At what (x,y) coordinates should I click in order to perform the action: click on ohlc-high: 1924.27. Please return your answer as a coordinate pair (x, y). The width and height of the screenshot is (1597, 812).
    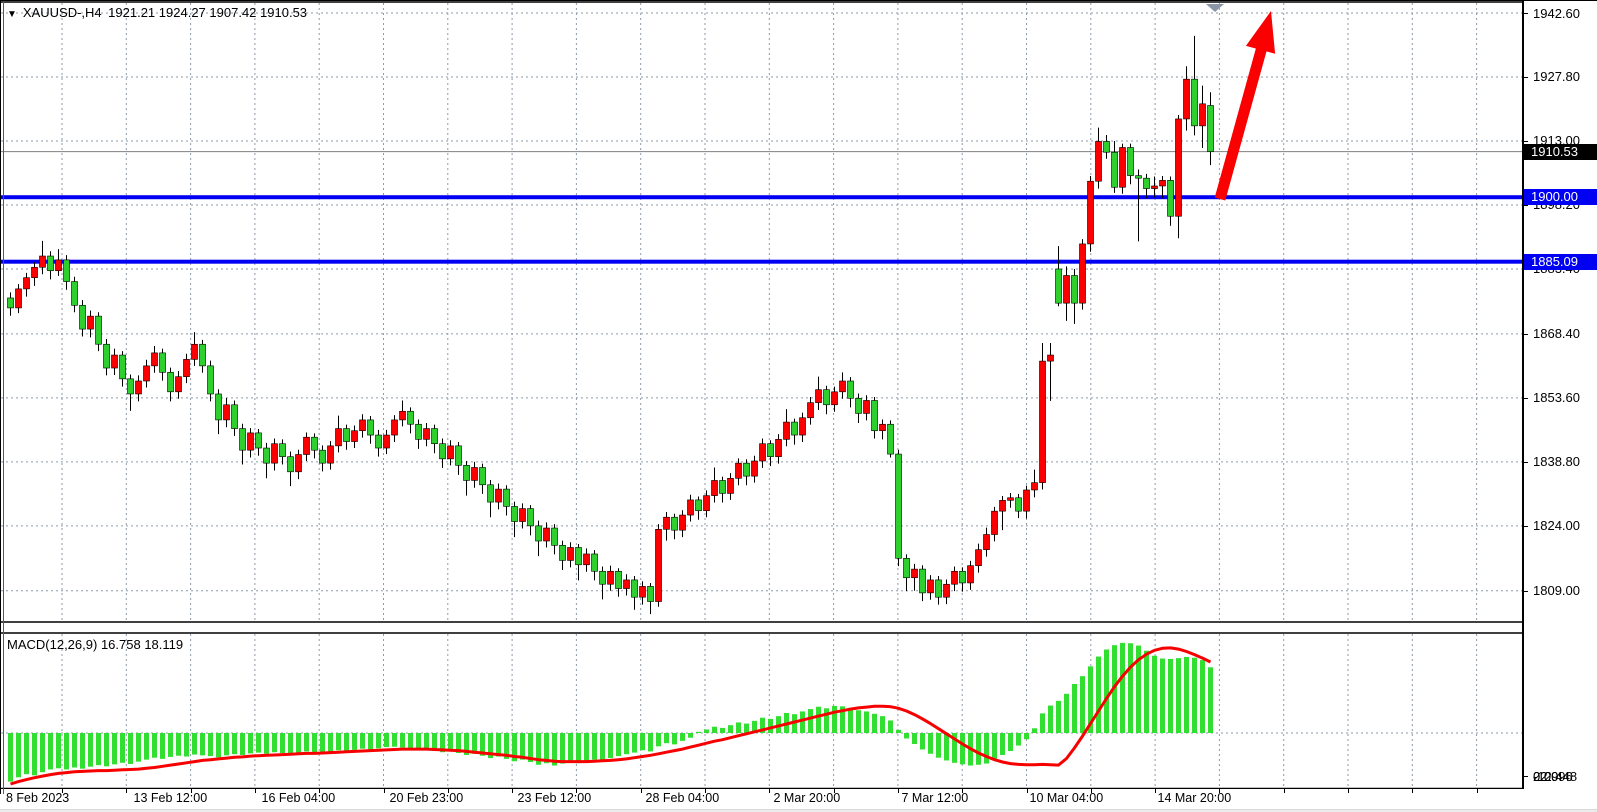
    Looking at the image, I should click on (182, 12).